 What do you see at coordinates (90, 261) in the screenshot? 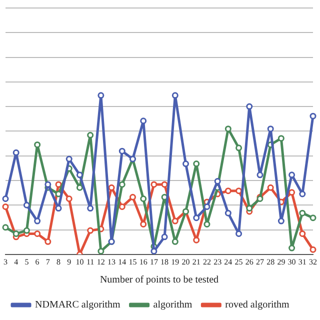
I see `x-tick-label: 11` at bounding box center [90, 261].